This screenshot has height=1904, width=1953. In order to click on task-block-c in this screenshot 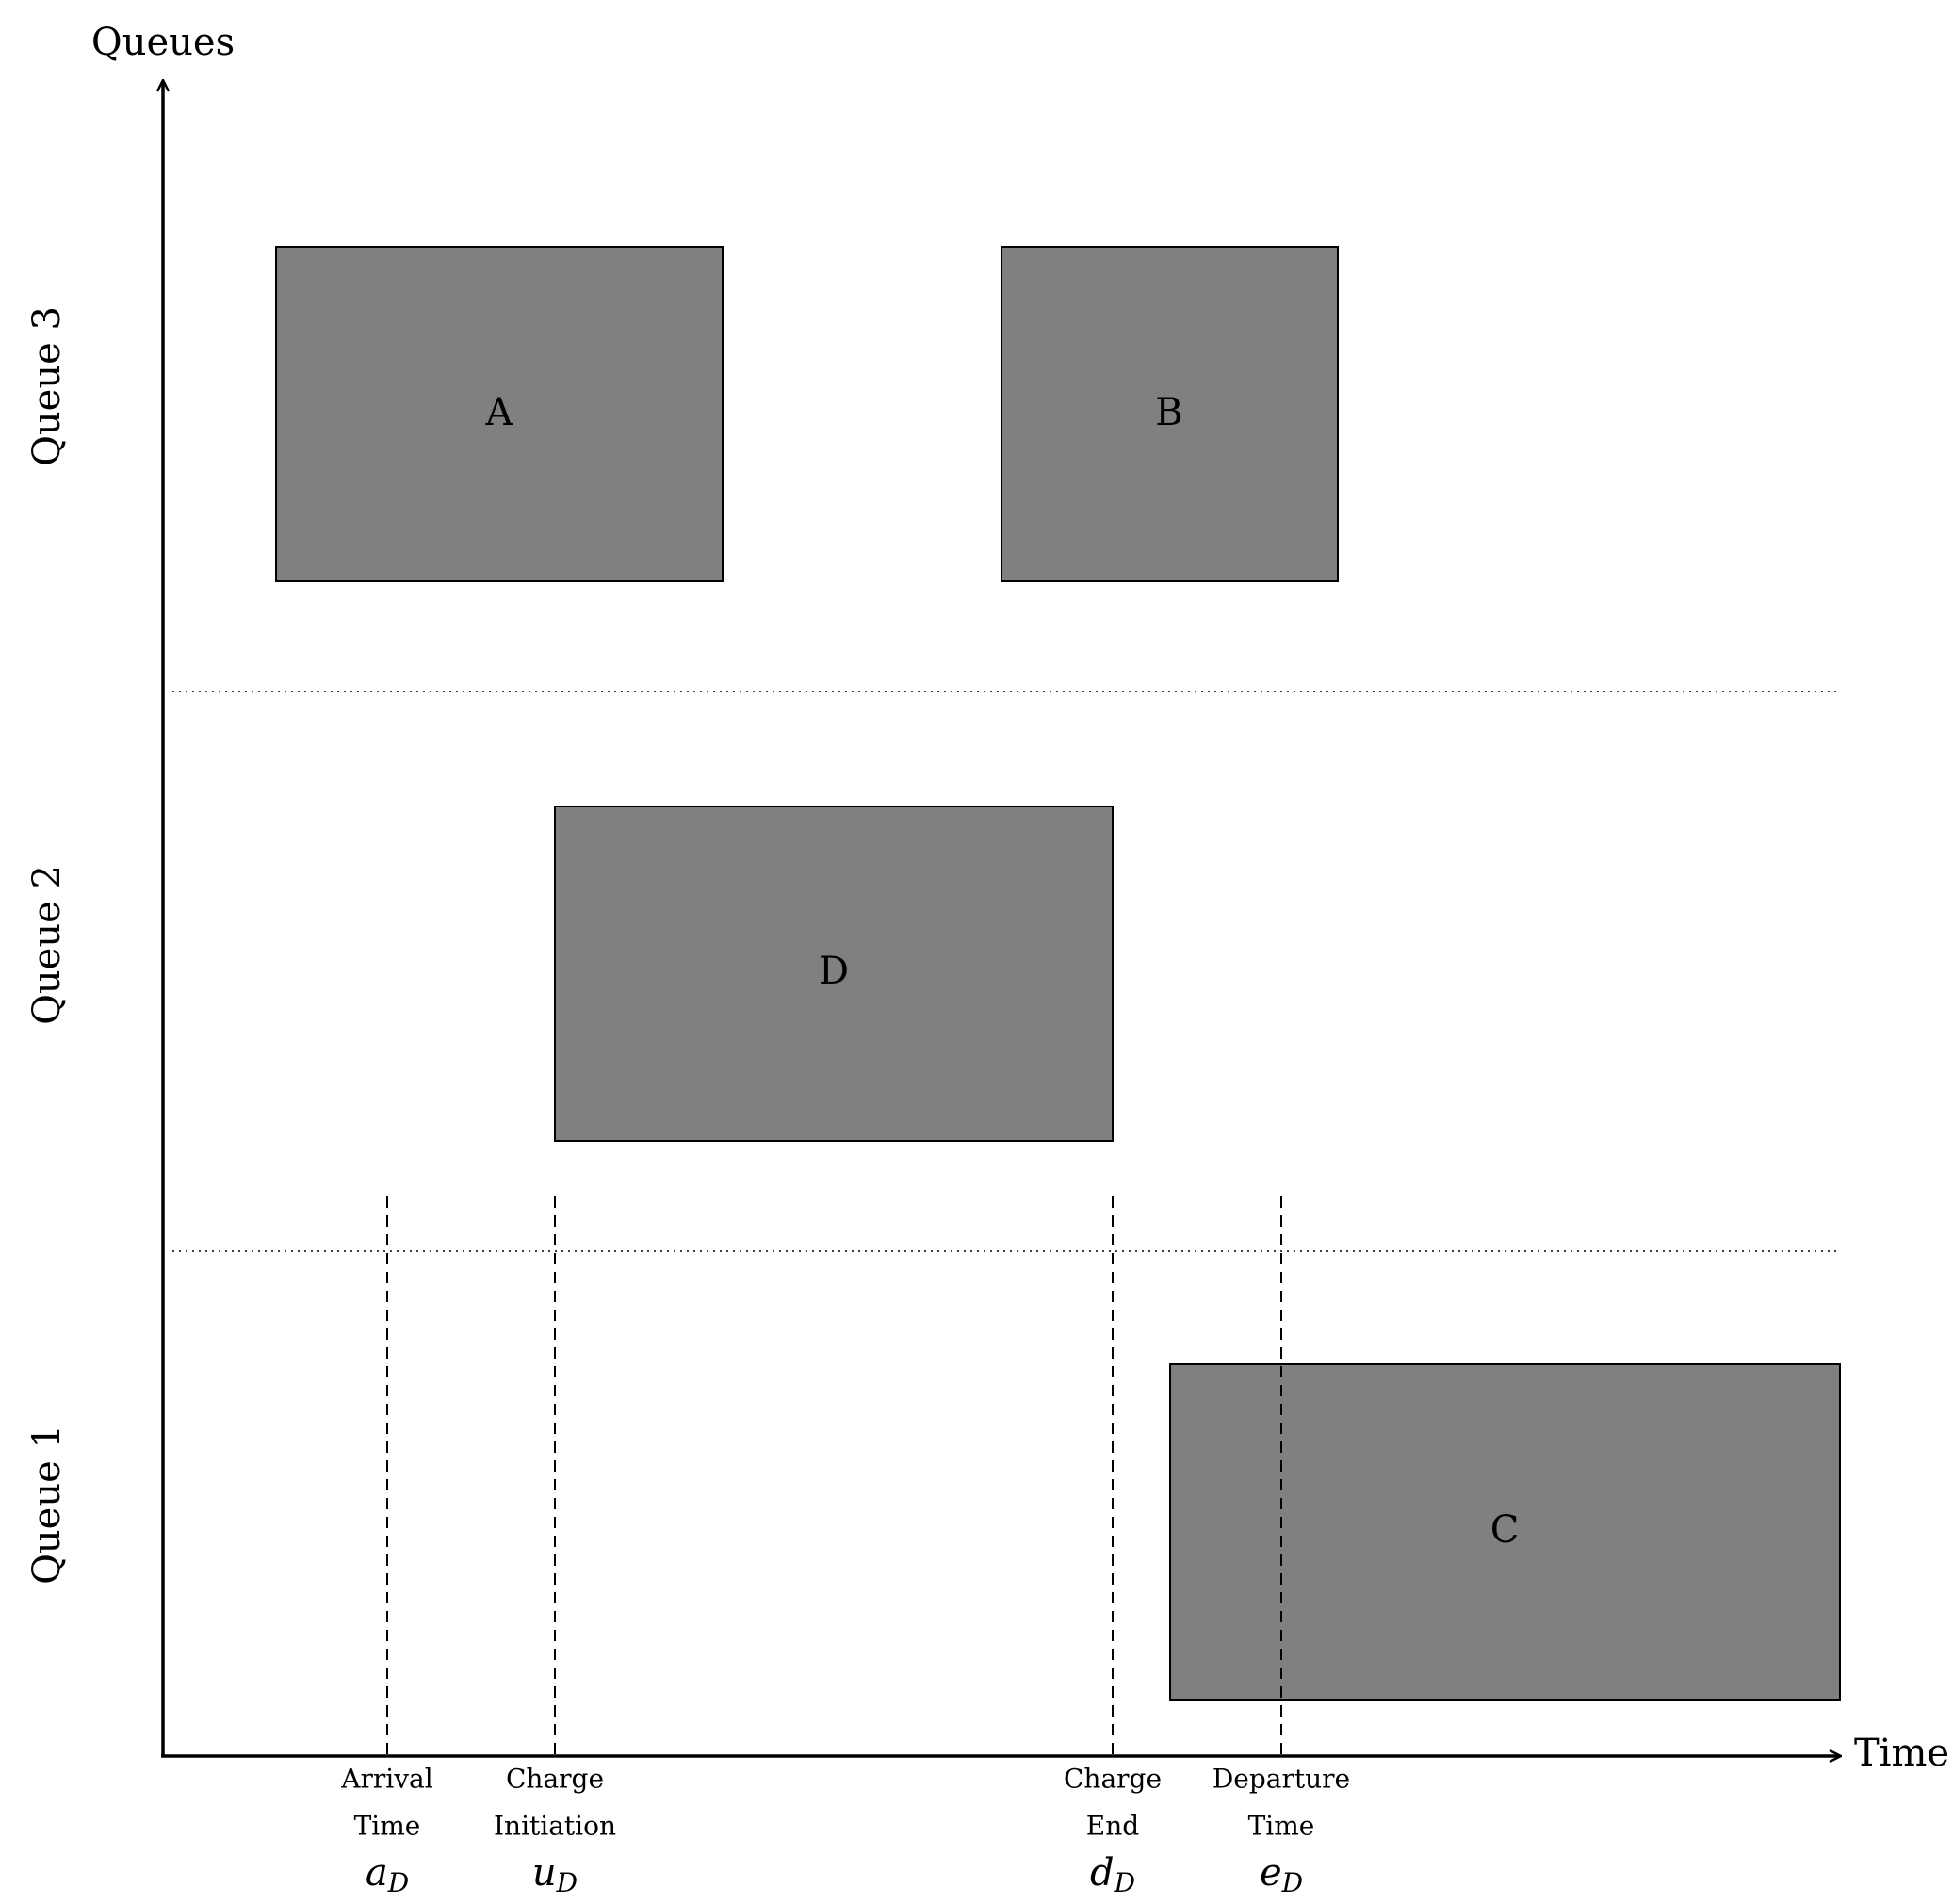, I will do `click(1505, 1532)`.